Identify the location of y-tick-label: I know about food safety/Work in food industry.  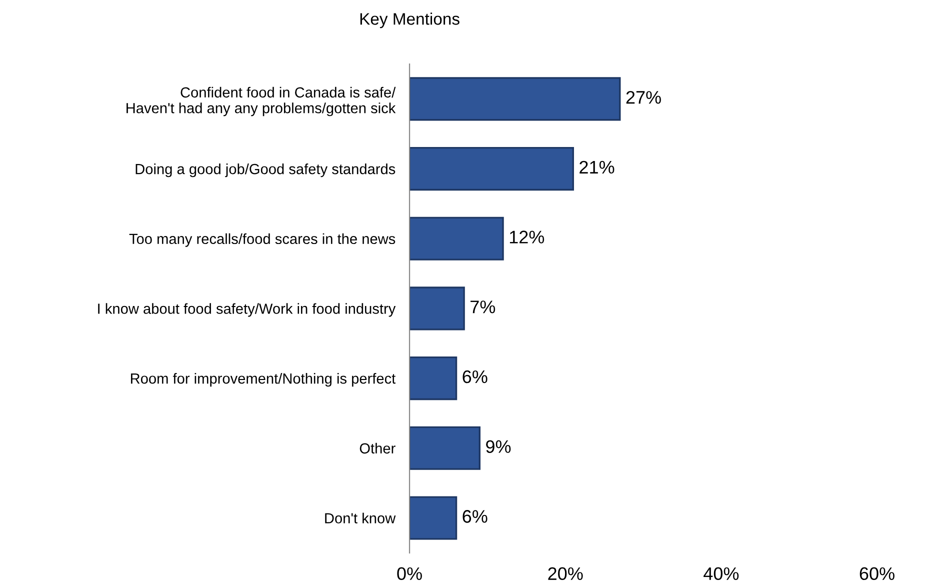
(247, 310).